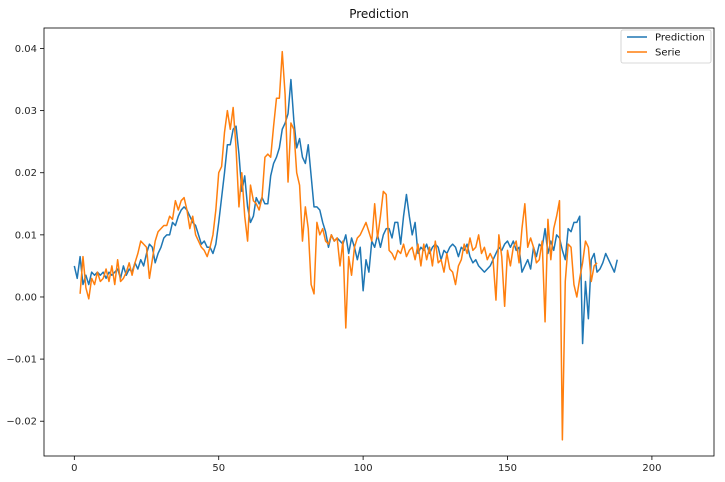 The height and width of the screenshot is (482, 725). What do you see at coordinates (680, 38) in the screenshot?
I see `legend-label-prediction: Prediction` at bounding box center [680, 38].